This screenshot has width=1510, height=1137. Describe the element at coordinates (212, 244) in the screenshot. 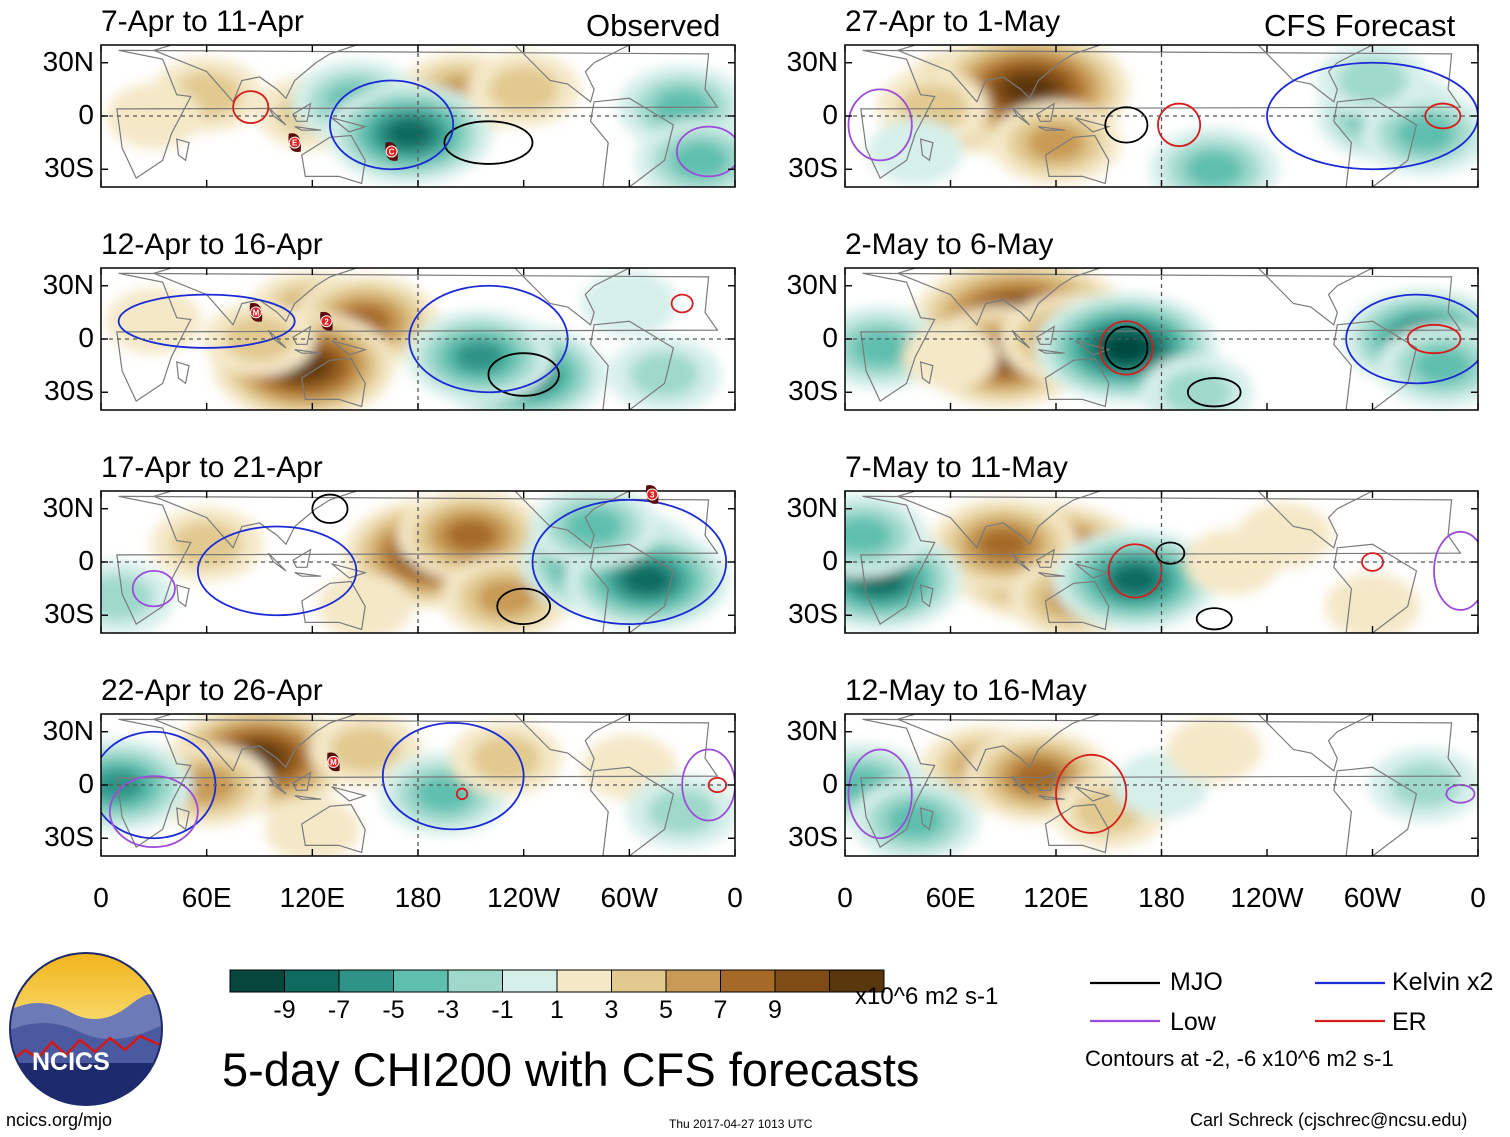

I see `panel-title: 12-Apr to 16-Apr` at that location.